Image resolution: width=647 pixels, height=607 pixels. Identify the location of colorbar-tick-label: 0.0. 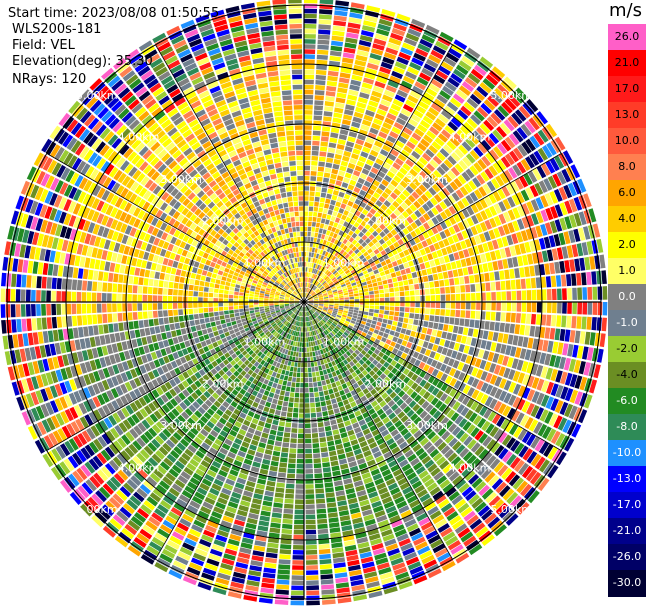
(627, 296).